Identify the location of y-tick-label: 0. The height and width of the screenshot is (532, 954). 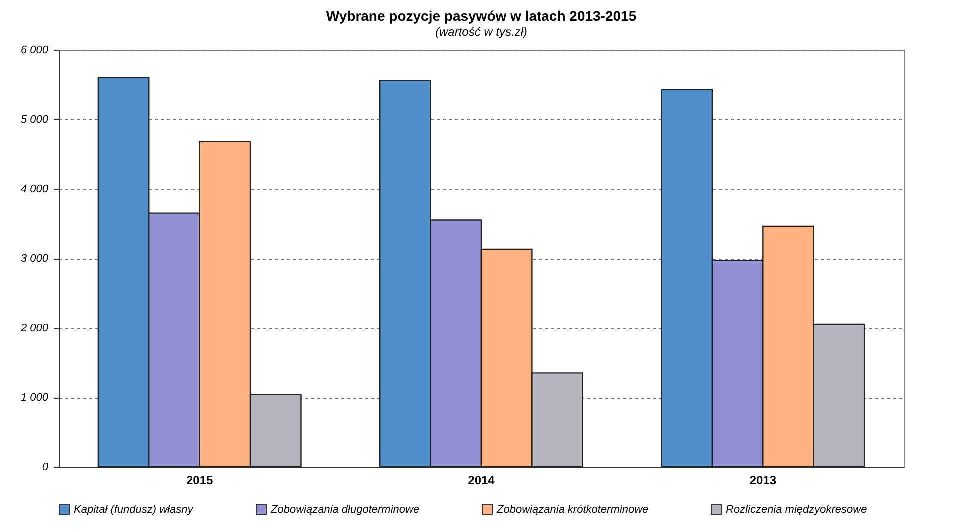
(46, 468).